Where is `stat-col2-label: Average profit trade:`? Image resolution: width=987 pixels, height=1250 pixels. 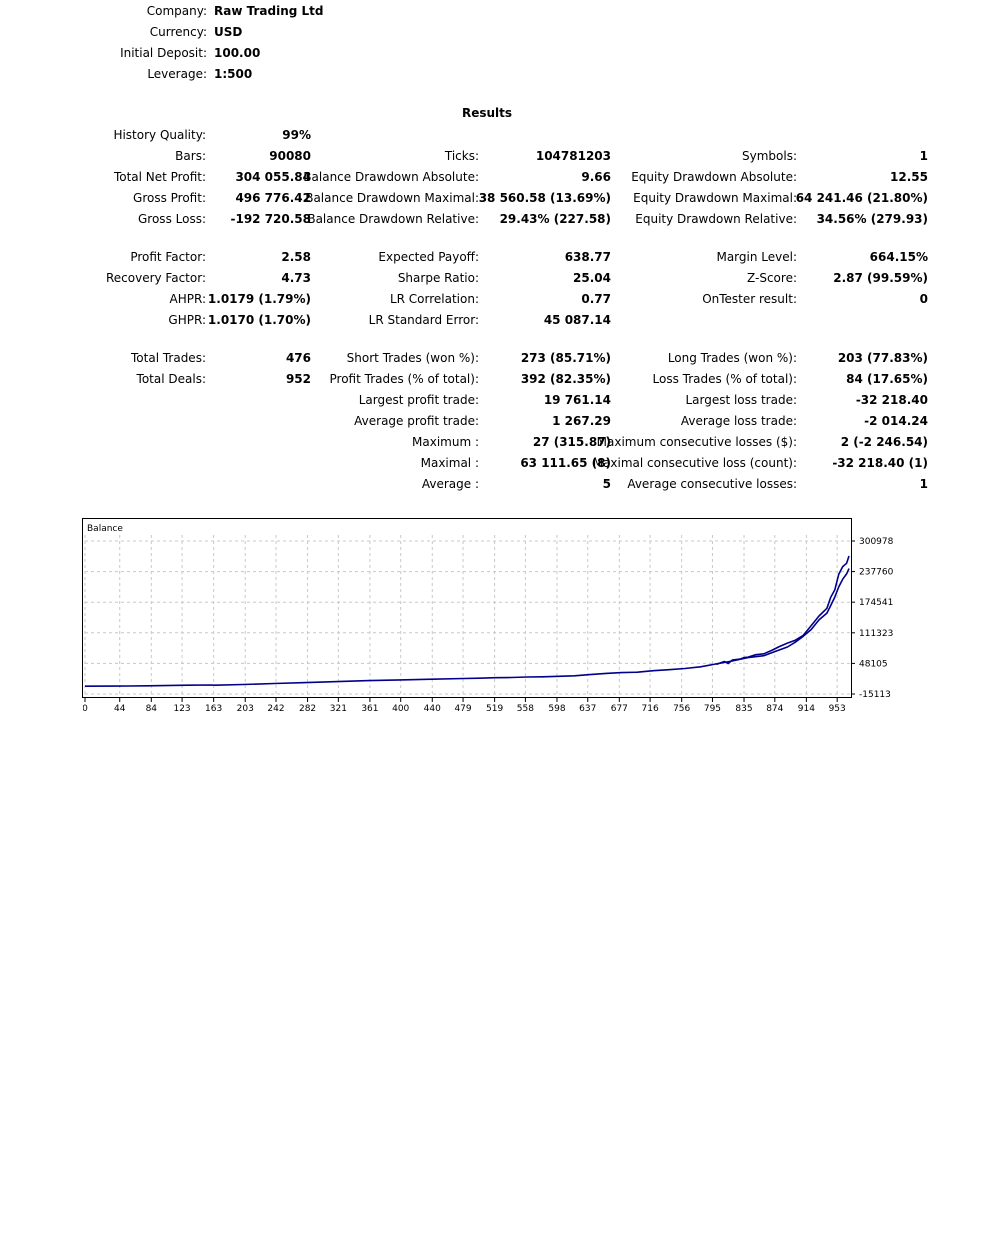 stat-col2-label: Average profit trade: is located at coordinates (416, 421).